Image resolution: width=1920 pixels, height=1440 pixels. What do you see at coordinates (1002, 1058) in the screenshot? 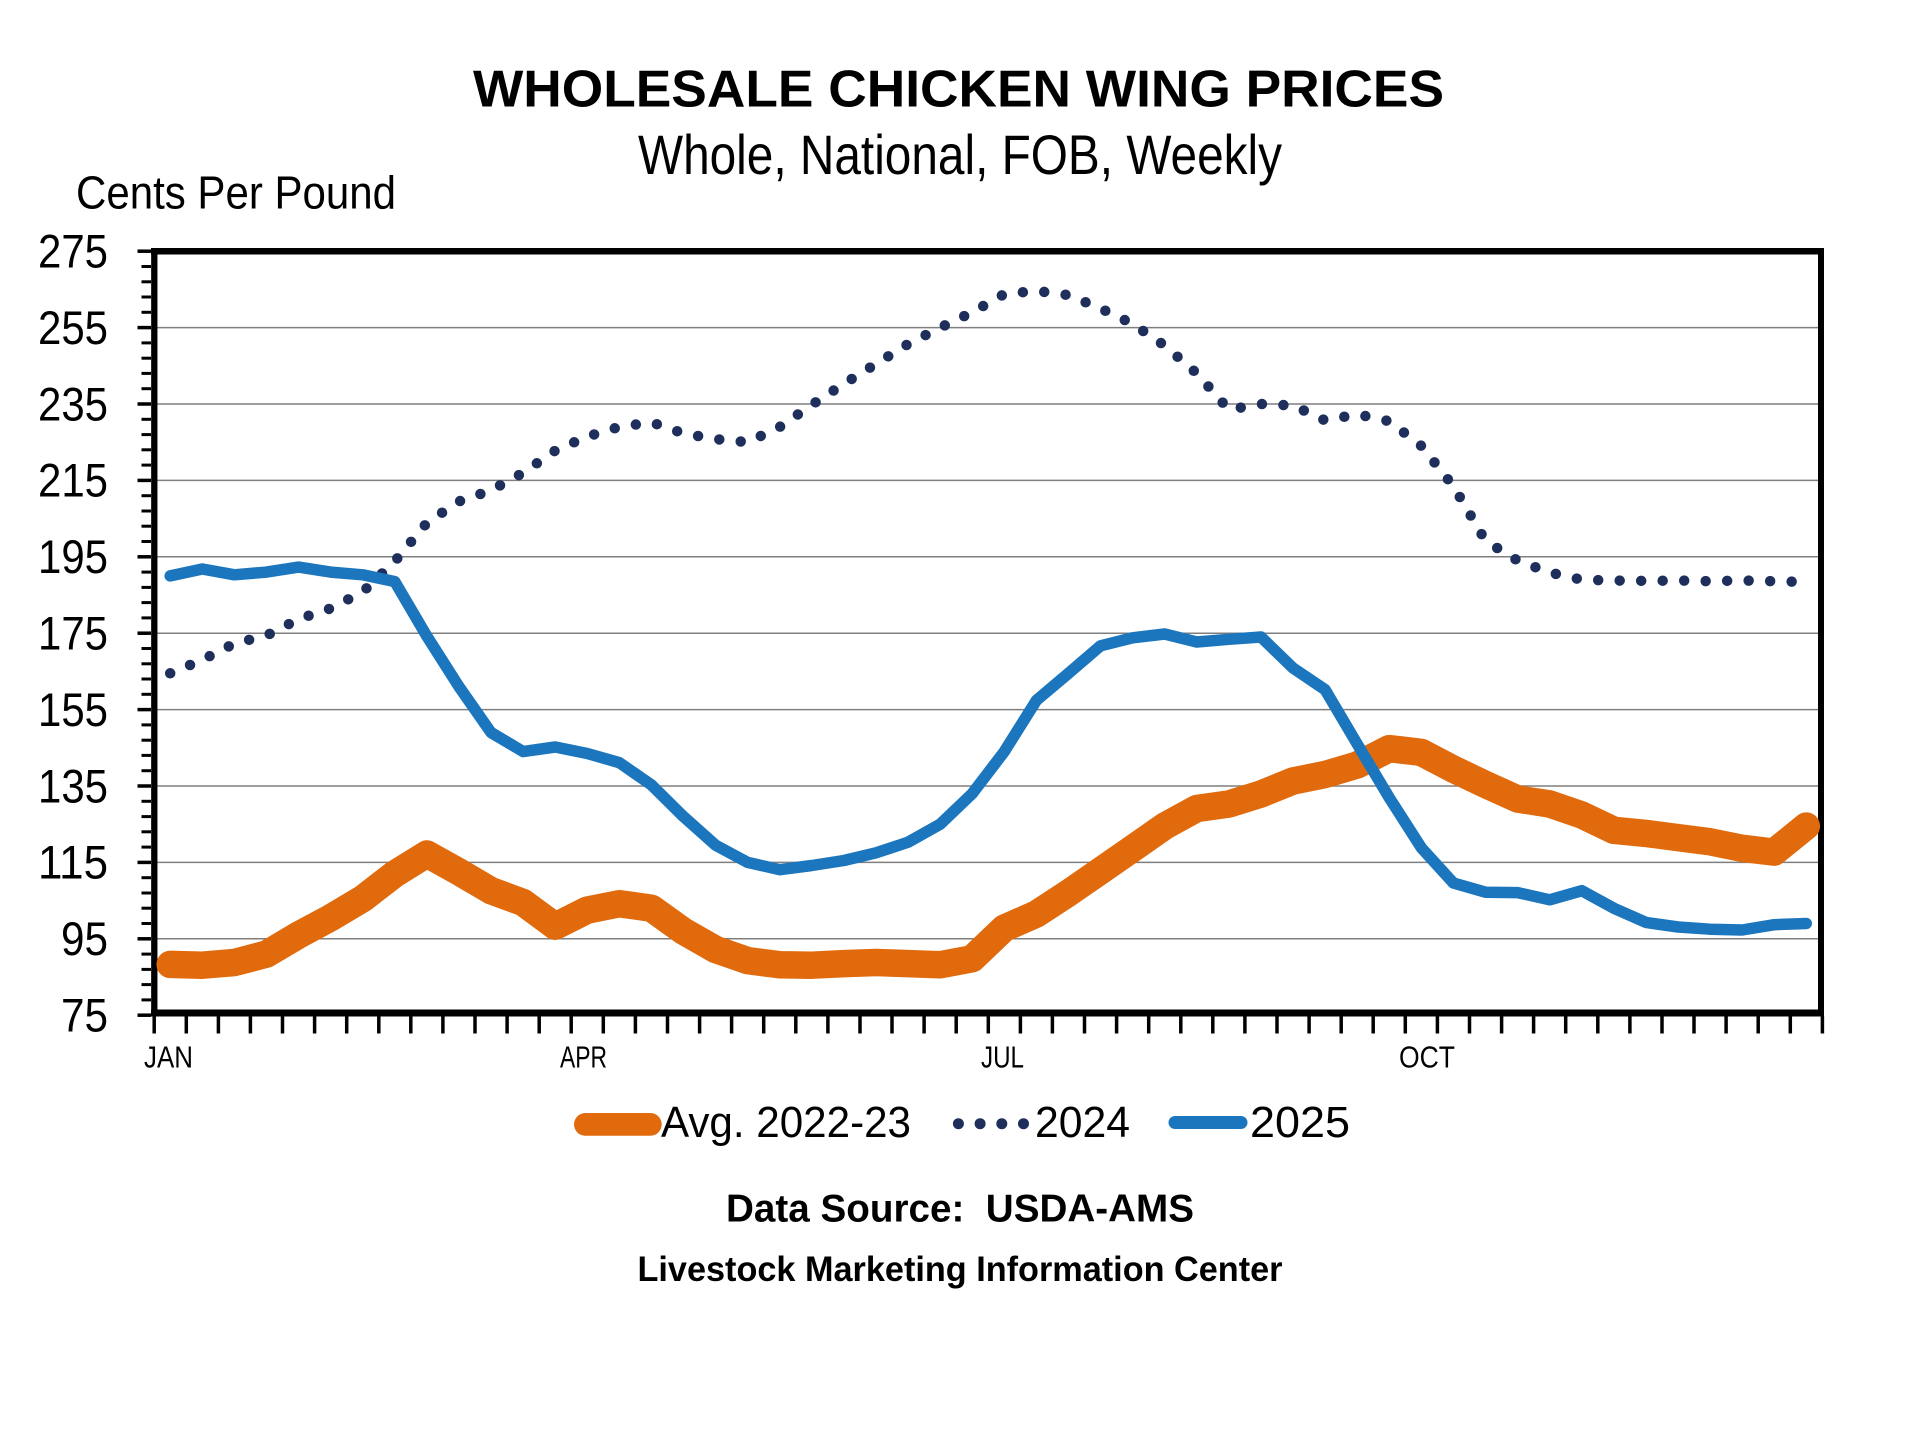
I see `svg-text: JUL` at bounding box center [1002, 1058].